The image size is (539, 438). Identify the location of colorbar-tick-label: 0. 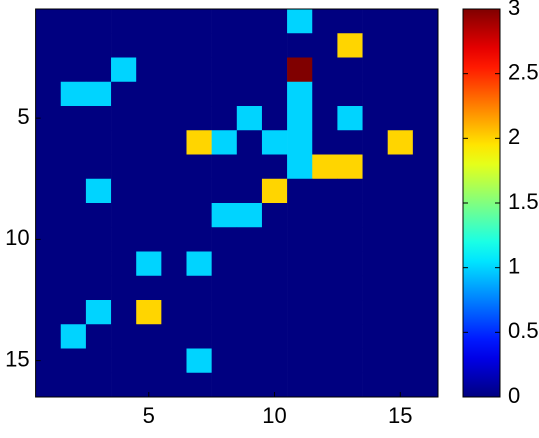
(514, 395).